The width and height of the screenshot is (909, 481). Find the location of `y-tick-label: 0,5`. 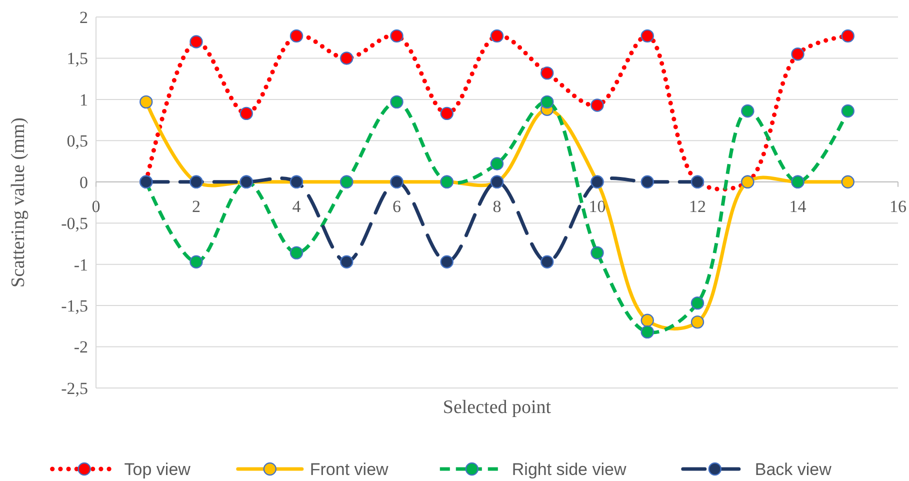

y-tick-label: 0,5 is located at coordinates (77, 141).